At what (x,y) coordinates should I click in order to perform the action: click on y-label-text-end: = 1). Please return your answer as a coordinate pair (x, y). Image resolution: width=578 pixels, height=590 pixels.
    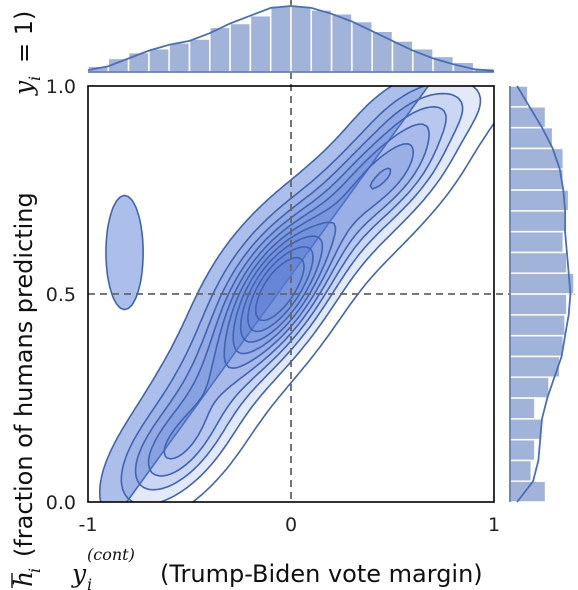
    Looking at the image, I should click on (24, 37).